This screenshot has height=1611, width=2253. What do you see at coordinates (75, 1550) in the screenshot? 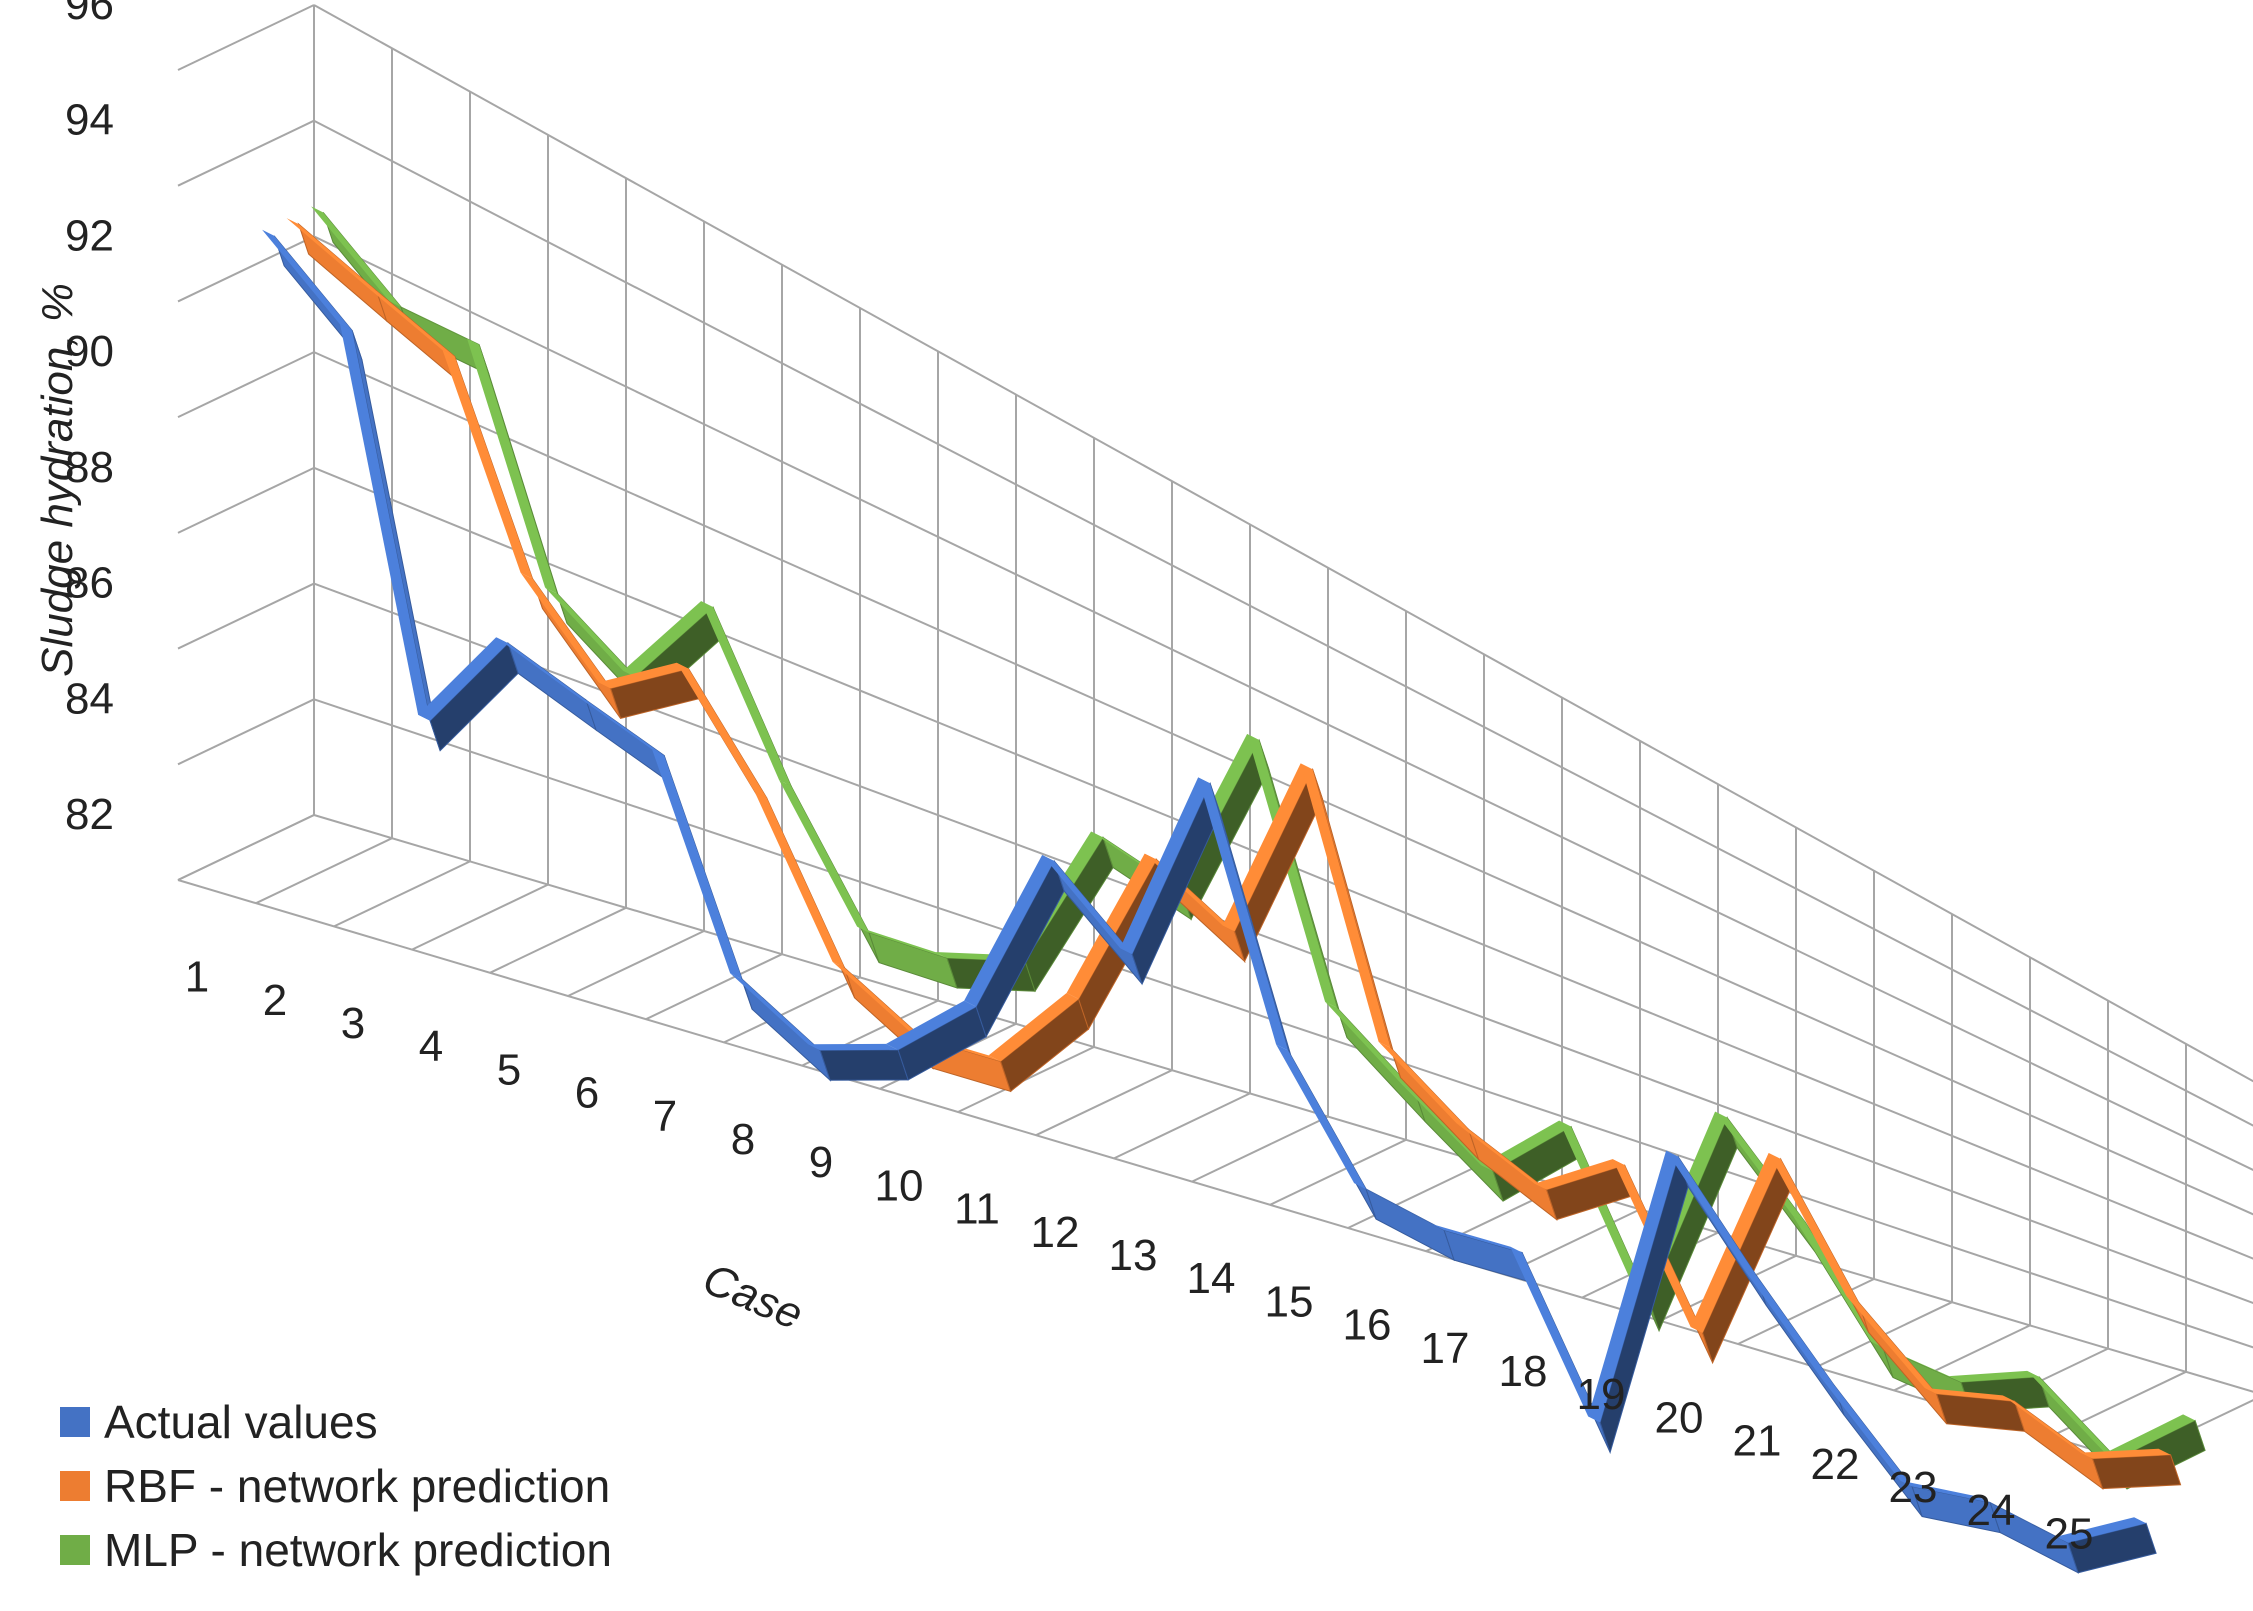
I see `legend-swatch-mlp` at bounding box center [75, 1550].